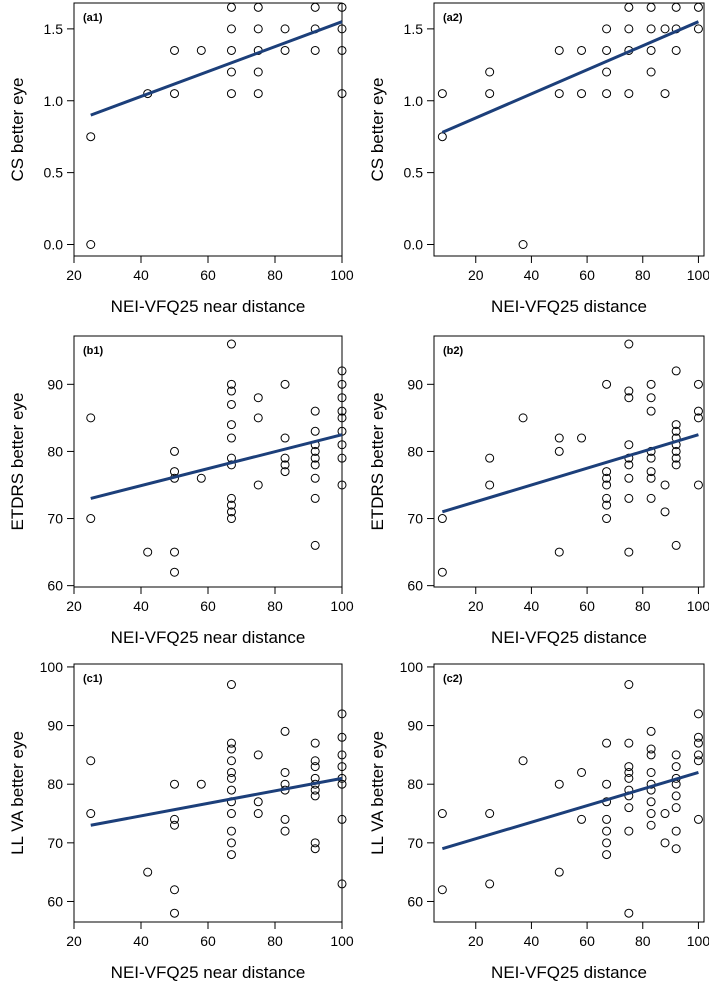 This screenshot has width=709, height=992. Describe the element at coordinates (52, 667) in the screenshot. I see `y-tick-label: 100` at that location.